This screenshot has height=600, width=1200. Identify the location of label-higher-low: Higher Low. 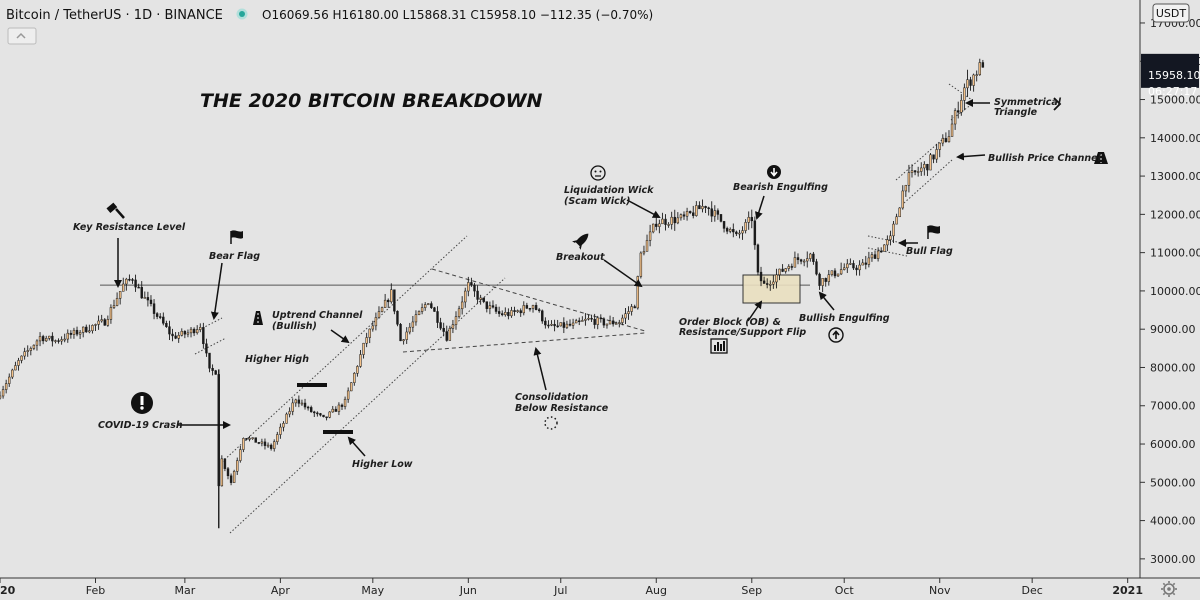
(382, 464).